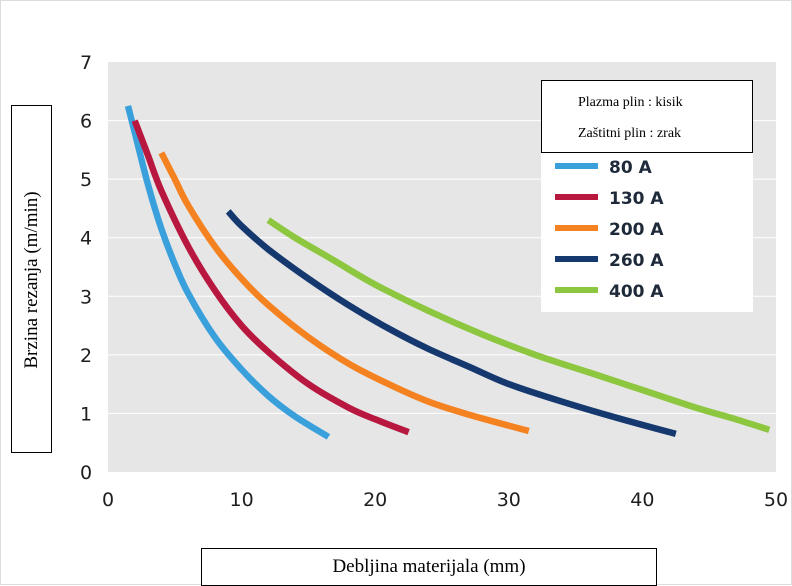  What do you see at coordinates (636, 261) in the screenshot?
I see `legend-label-3: 260 A` at bounding box center [636, 261].